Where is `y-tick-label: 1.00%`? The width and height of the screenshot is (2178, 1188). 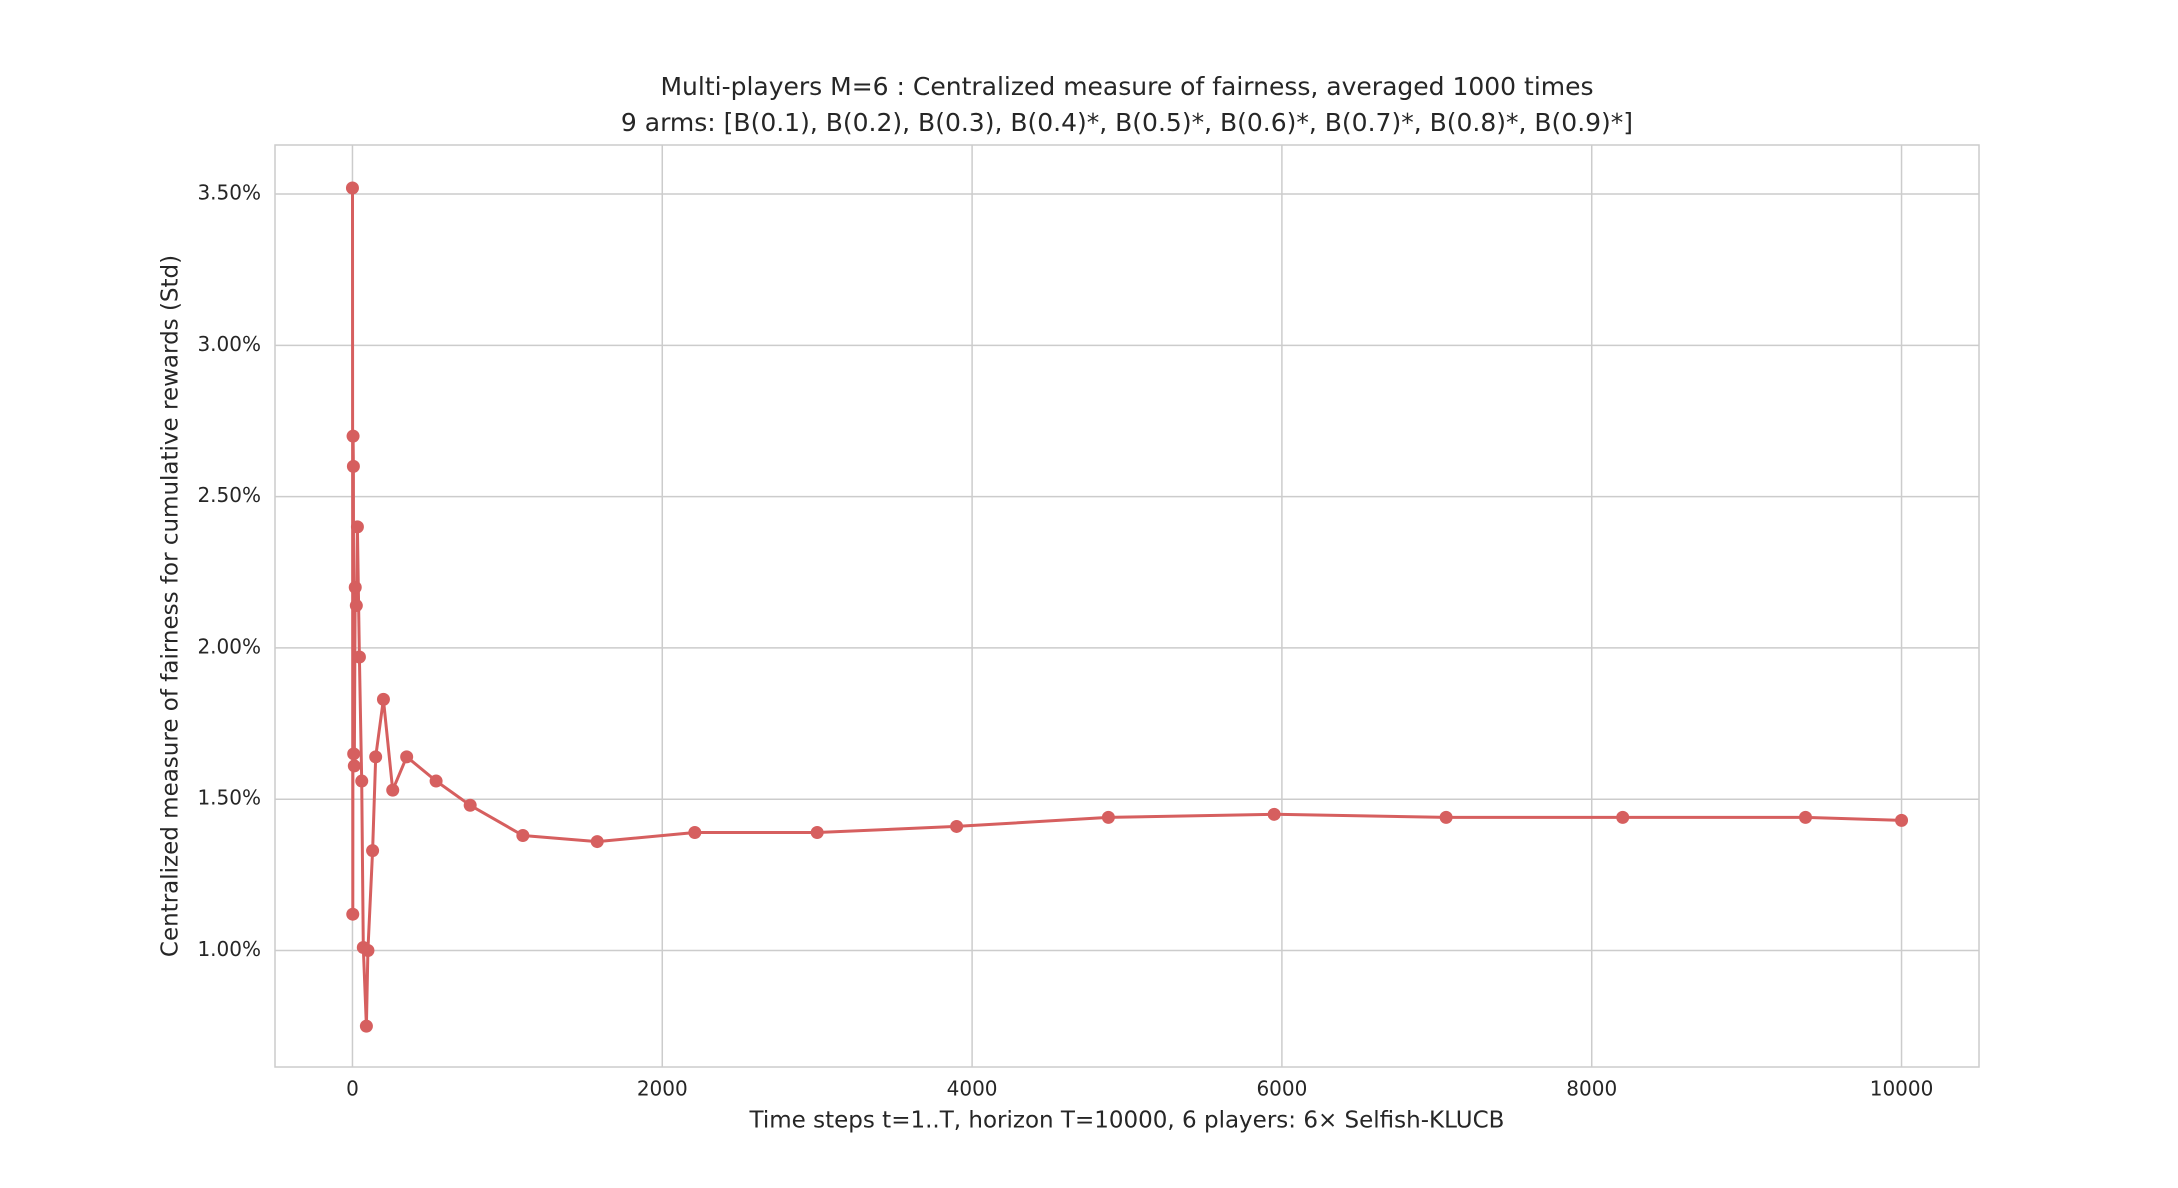
y-tick-label: 1.00% is located at coordinates (229, 949).